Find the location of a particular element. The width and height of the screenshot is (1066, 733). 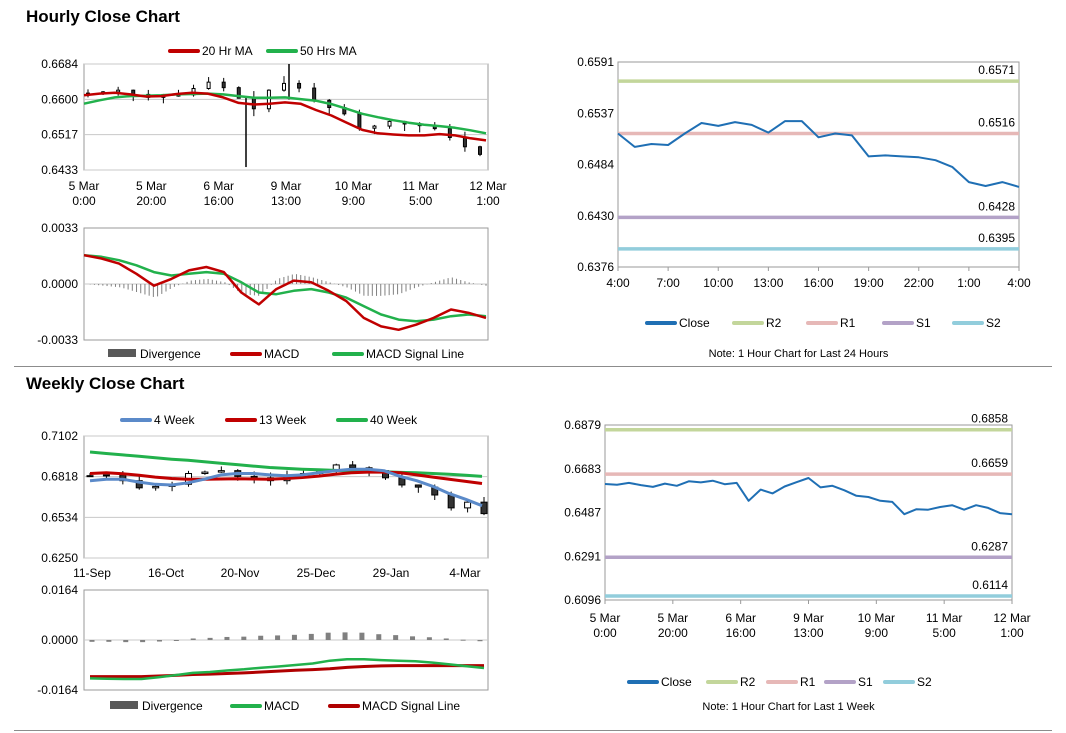

hourly-levels-y-tick: 0.6591 is located at coordinates (595, 62).